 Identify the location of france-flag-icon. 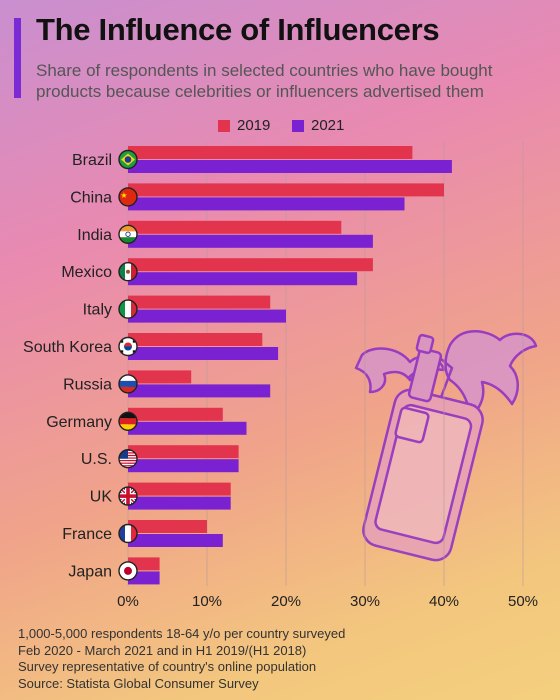
(128, 533).